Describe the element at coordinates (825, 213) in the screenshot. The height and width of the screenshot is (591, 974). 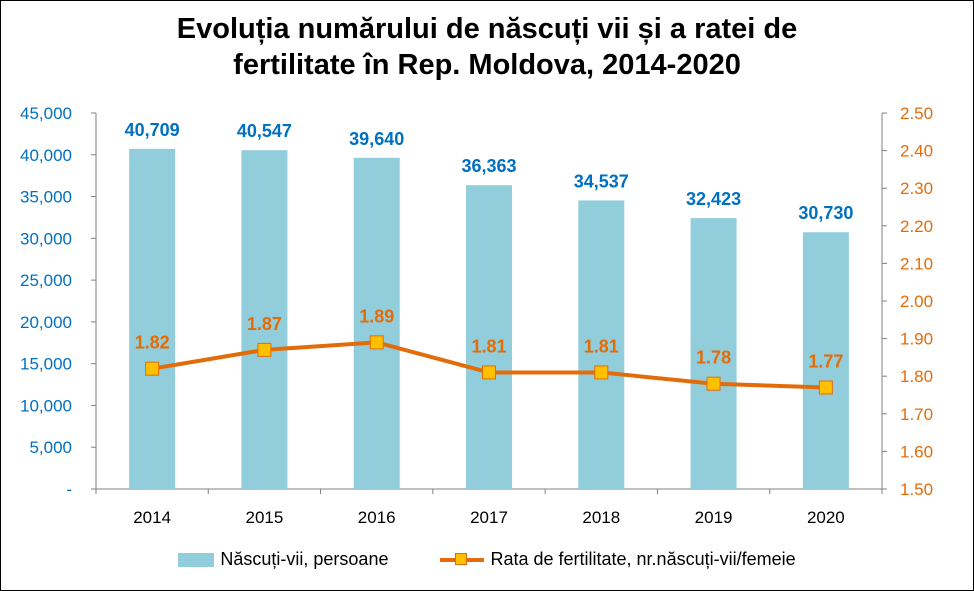
I see `bar-data-label: 30,730` at that location.